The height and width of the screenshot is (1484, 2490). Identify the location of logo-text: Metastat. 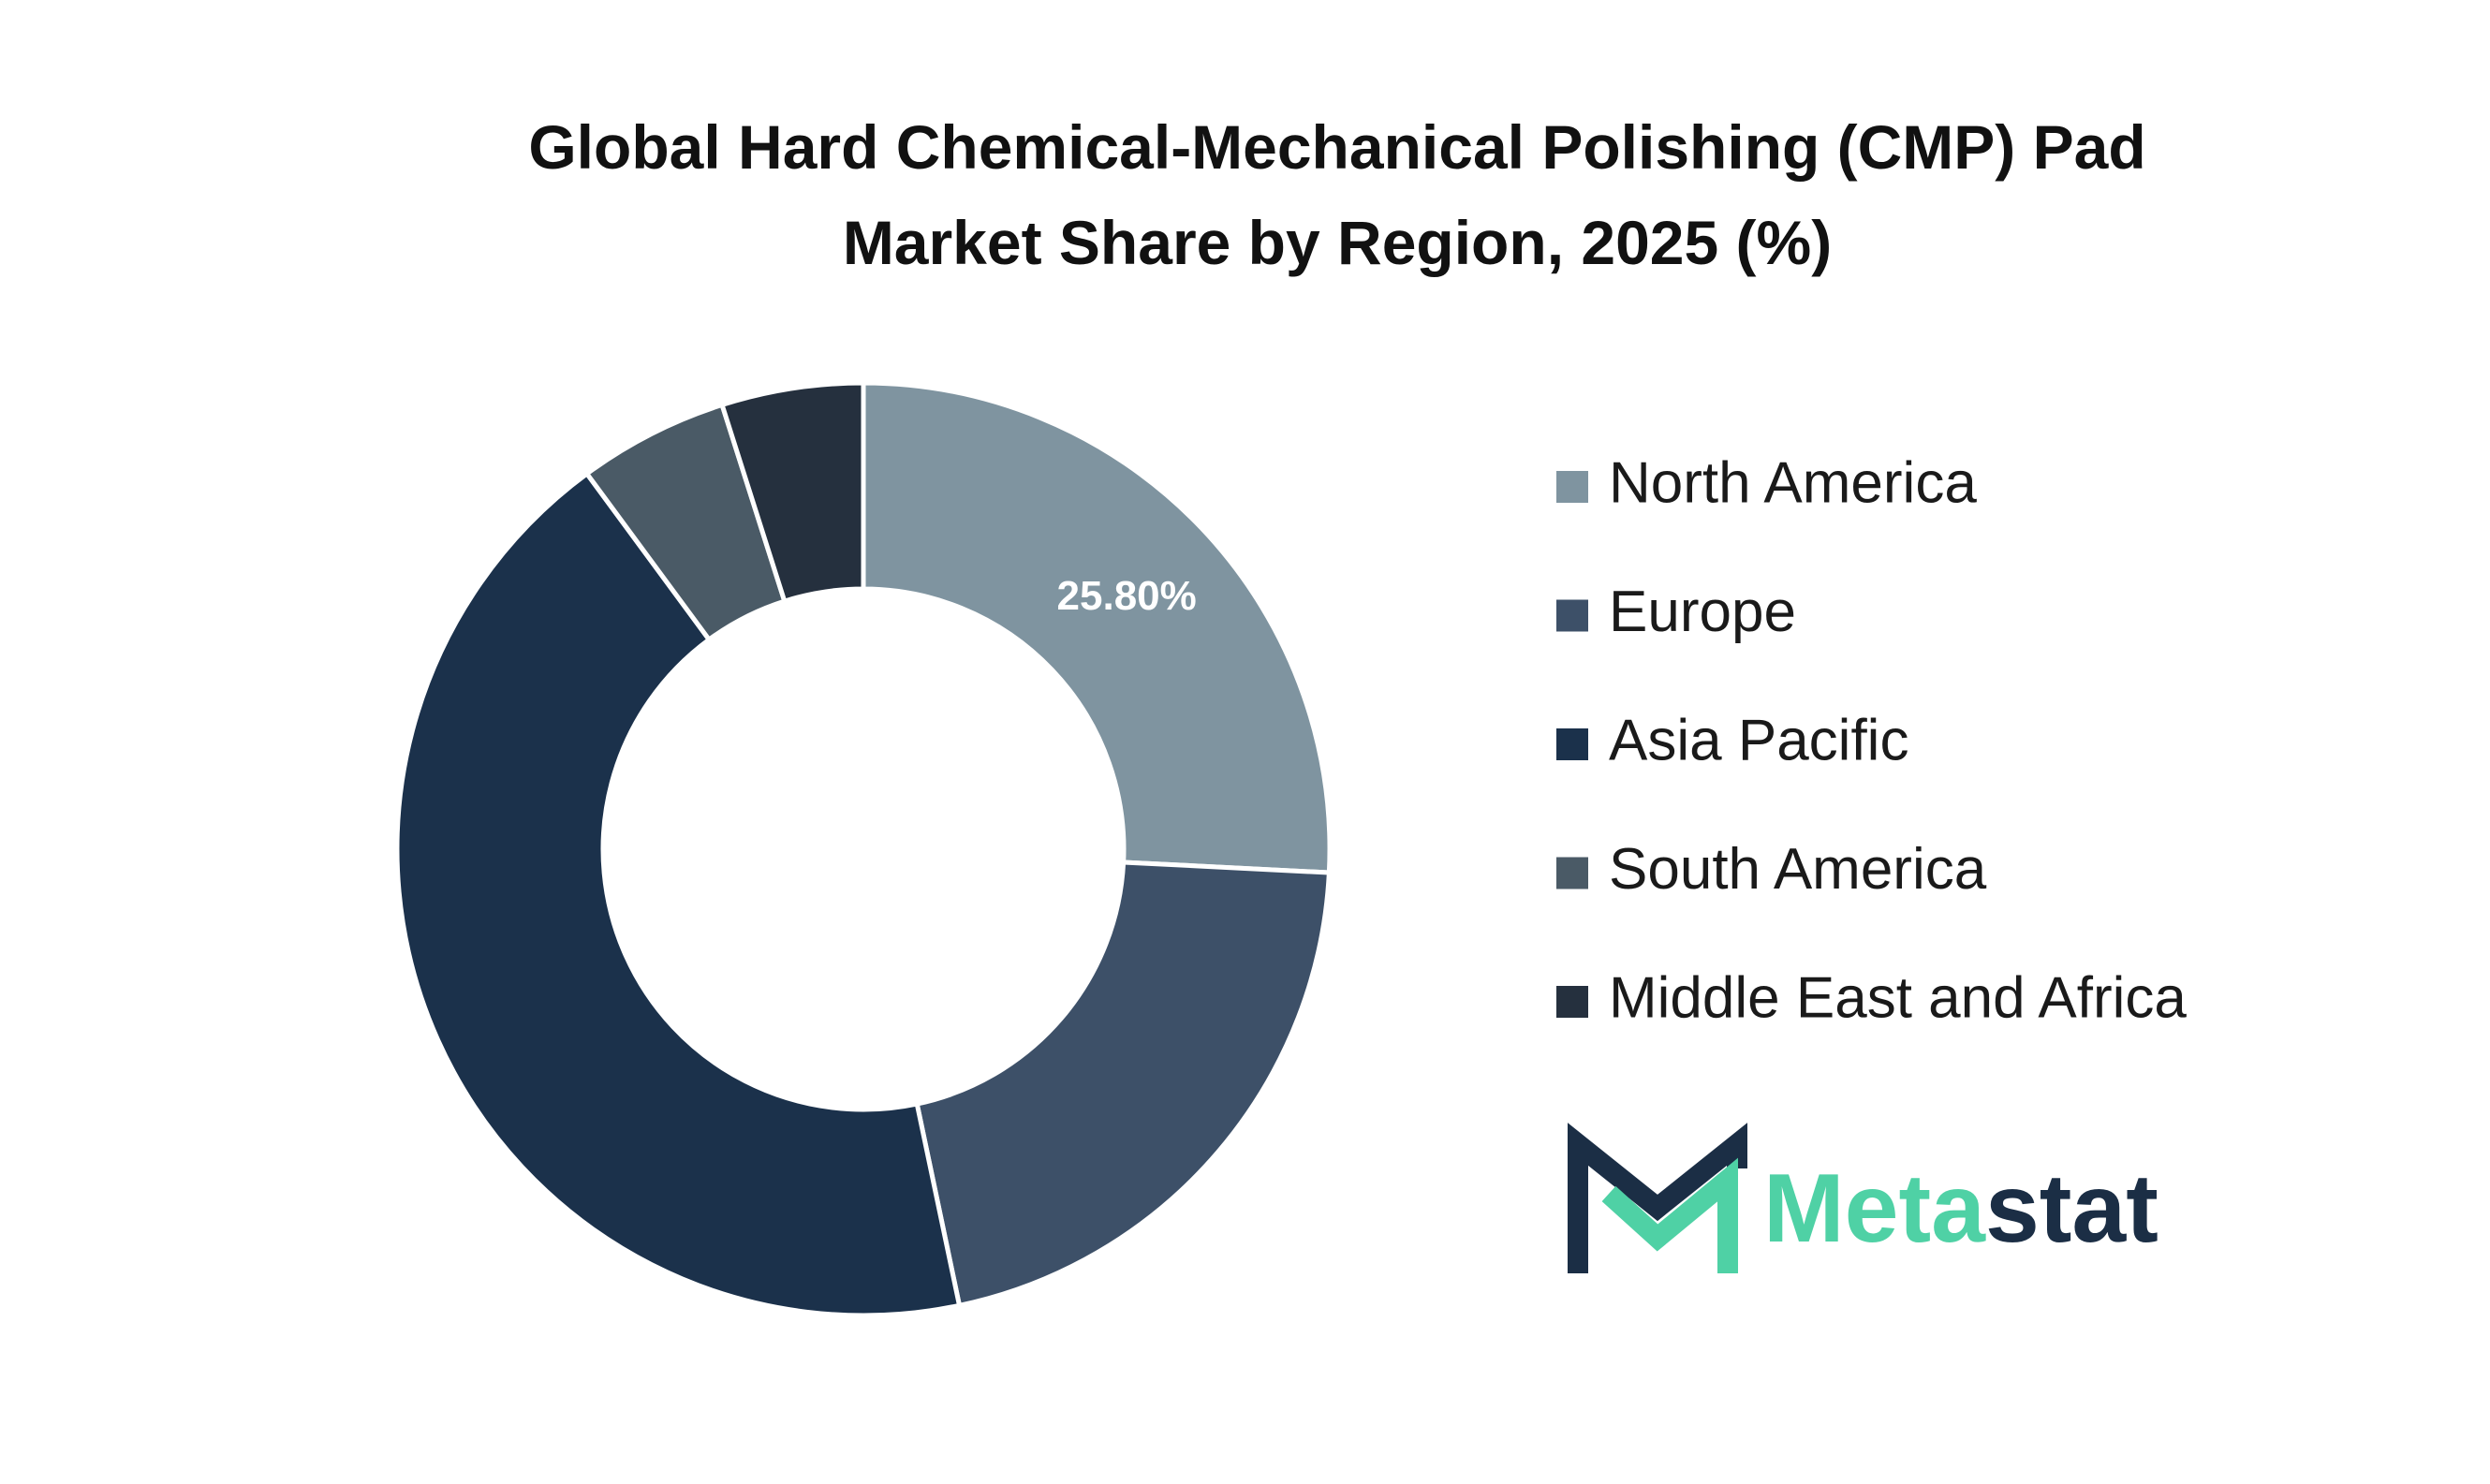
(1960, 1208).